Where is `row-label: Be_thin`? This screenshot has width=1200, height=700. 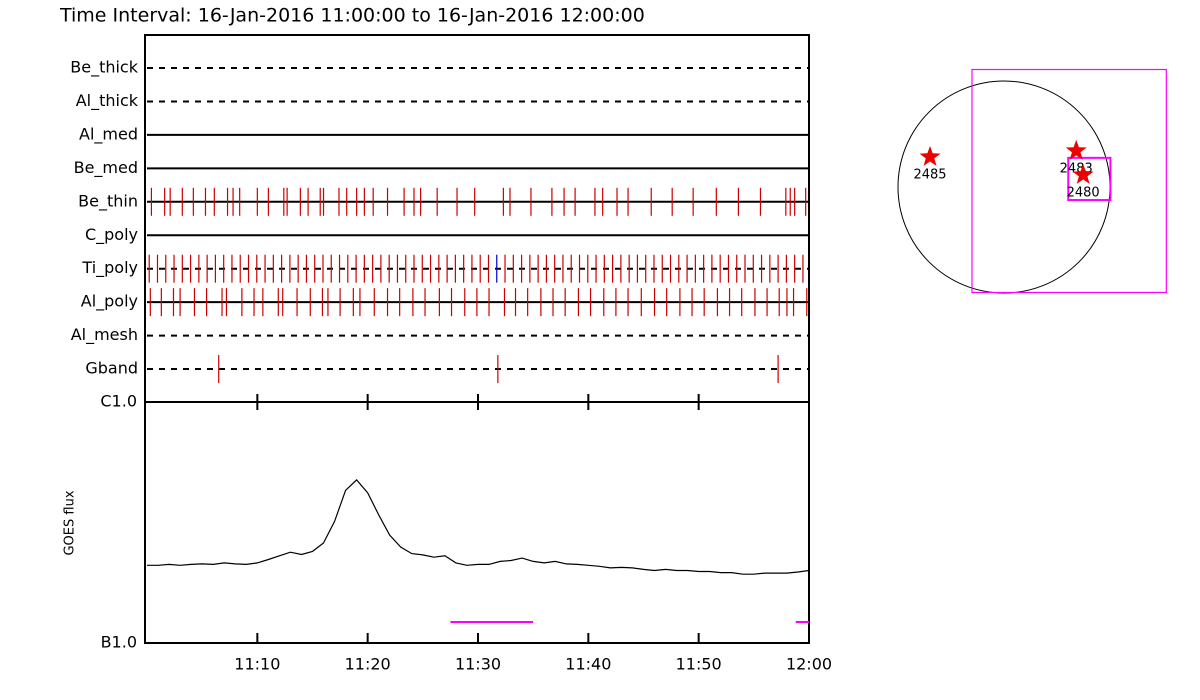 row-label: Be_thin is located at coordinates (108, 201).